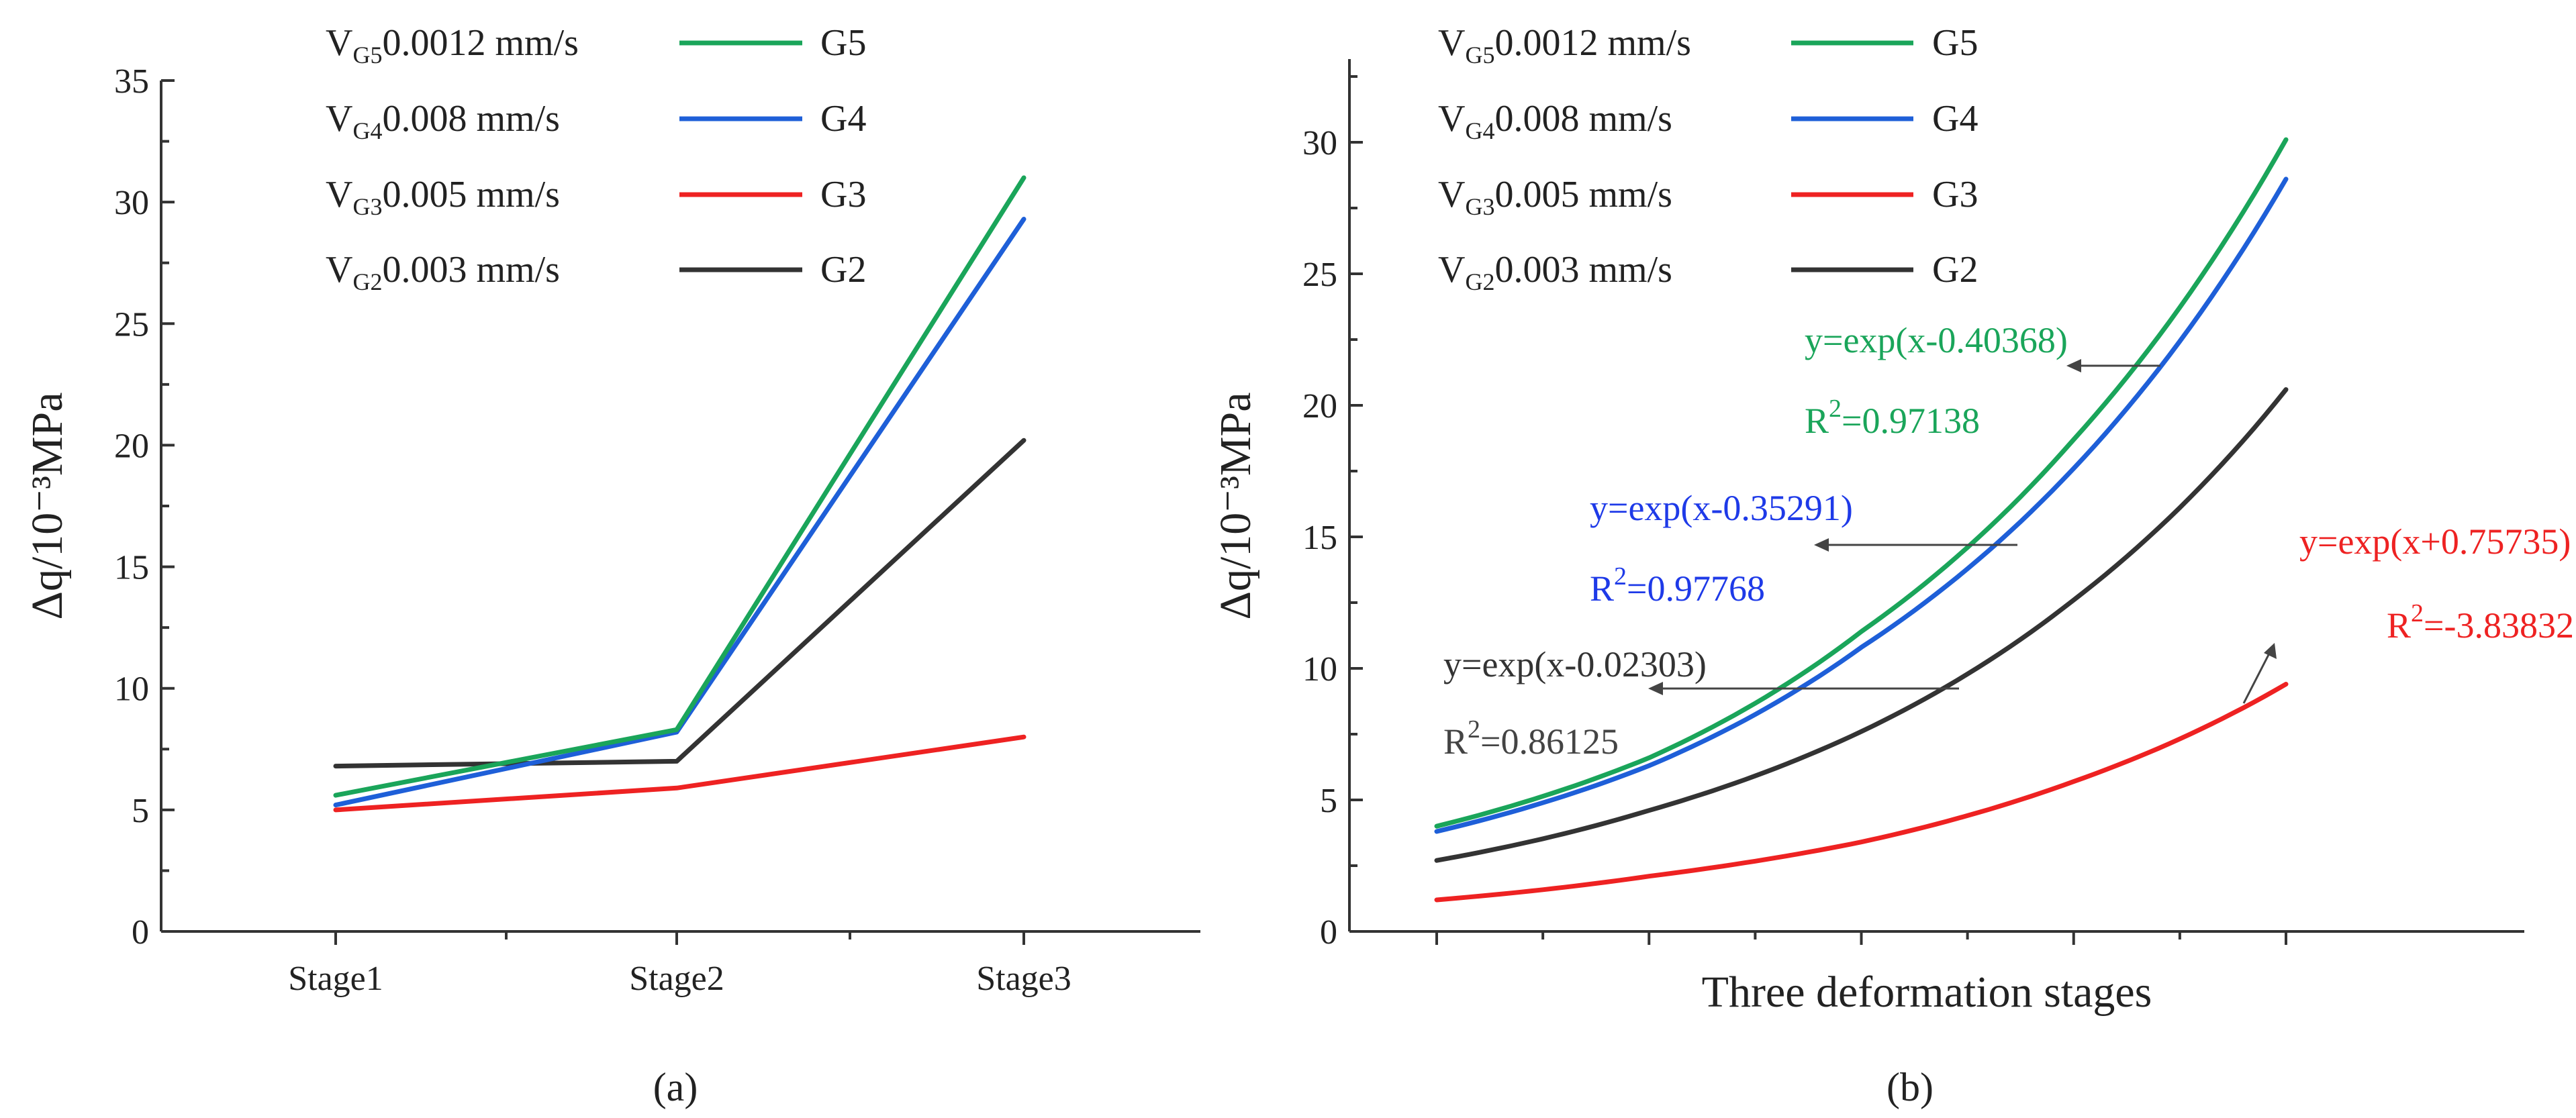  What do you see at coordinates (1235, 506) in the screenshot?
I see `b-y-axis-label: Δq/10⁻³MPa` at bounding box center [1235, 506].